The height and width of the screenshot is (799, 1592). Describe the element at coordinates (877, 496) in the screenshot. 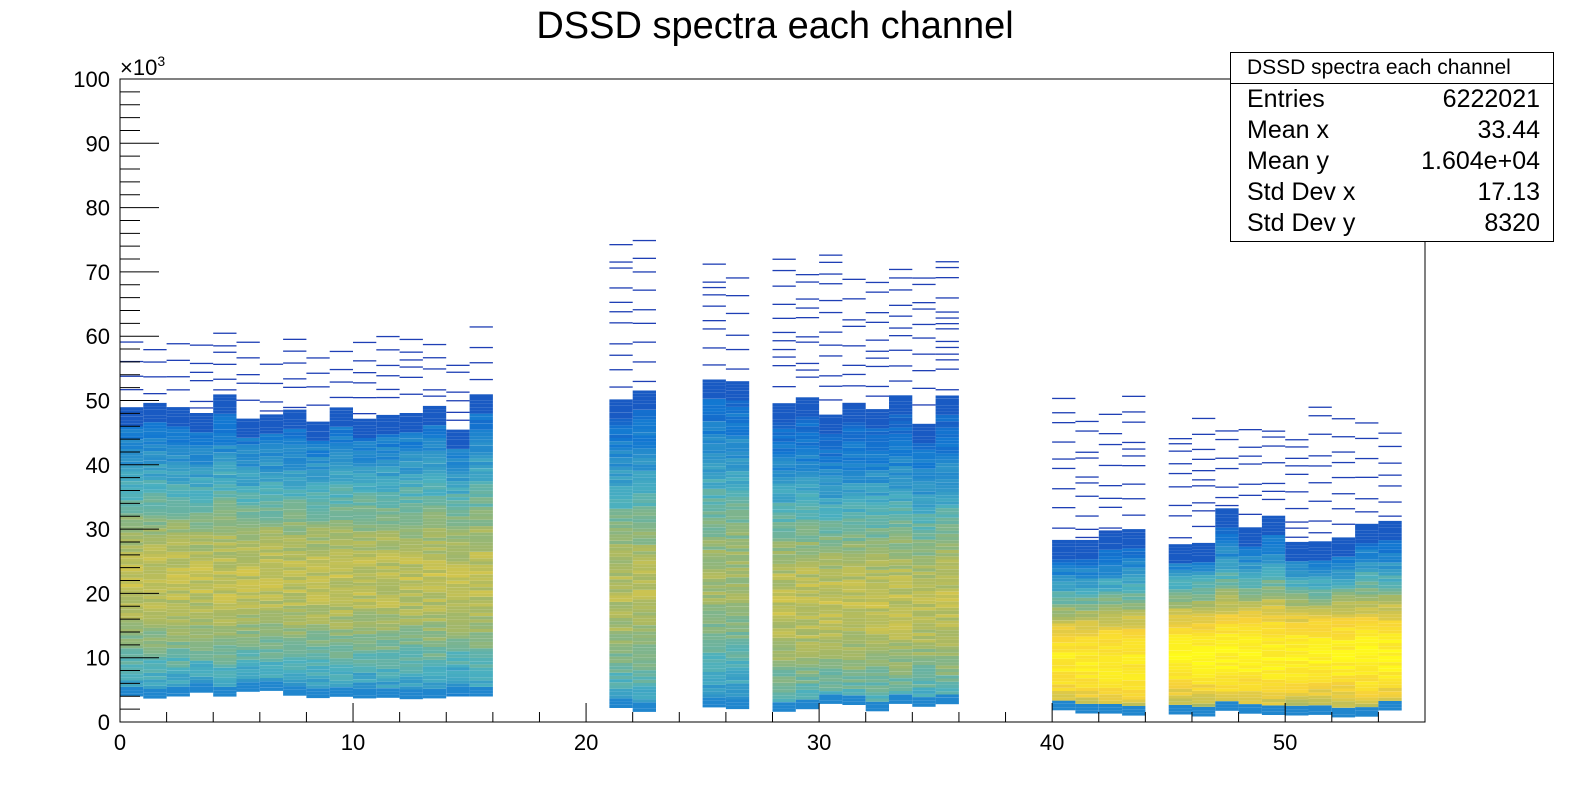

I see `heatmap-column` at that location.